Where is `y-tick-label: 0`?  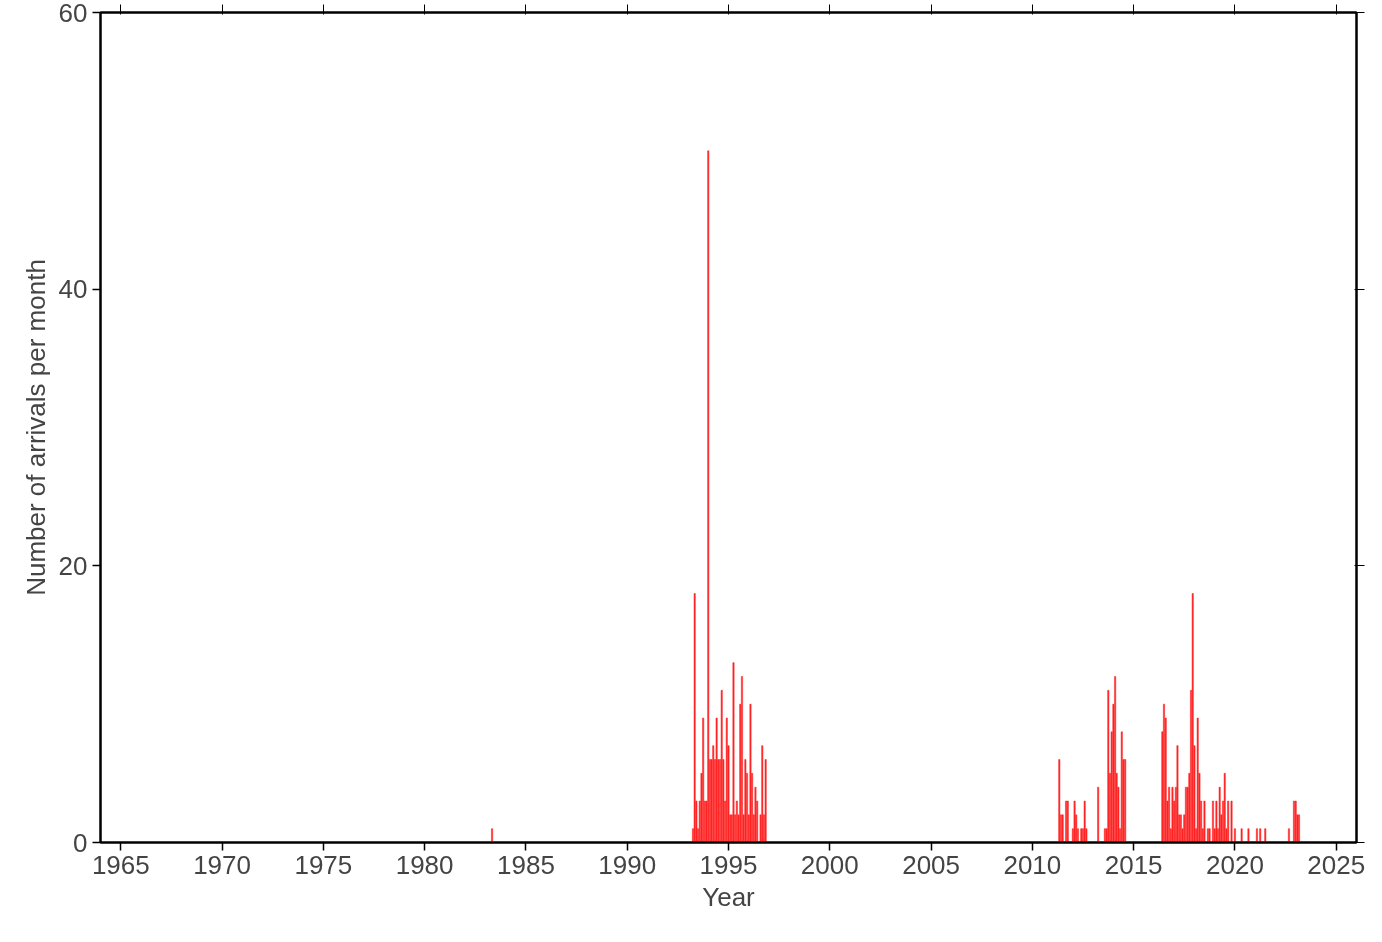
y-tick-label: 0 is located at coordinates (80, 842).